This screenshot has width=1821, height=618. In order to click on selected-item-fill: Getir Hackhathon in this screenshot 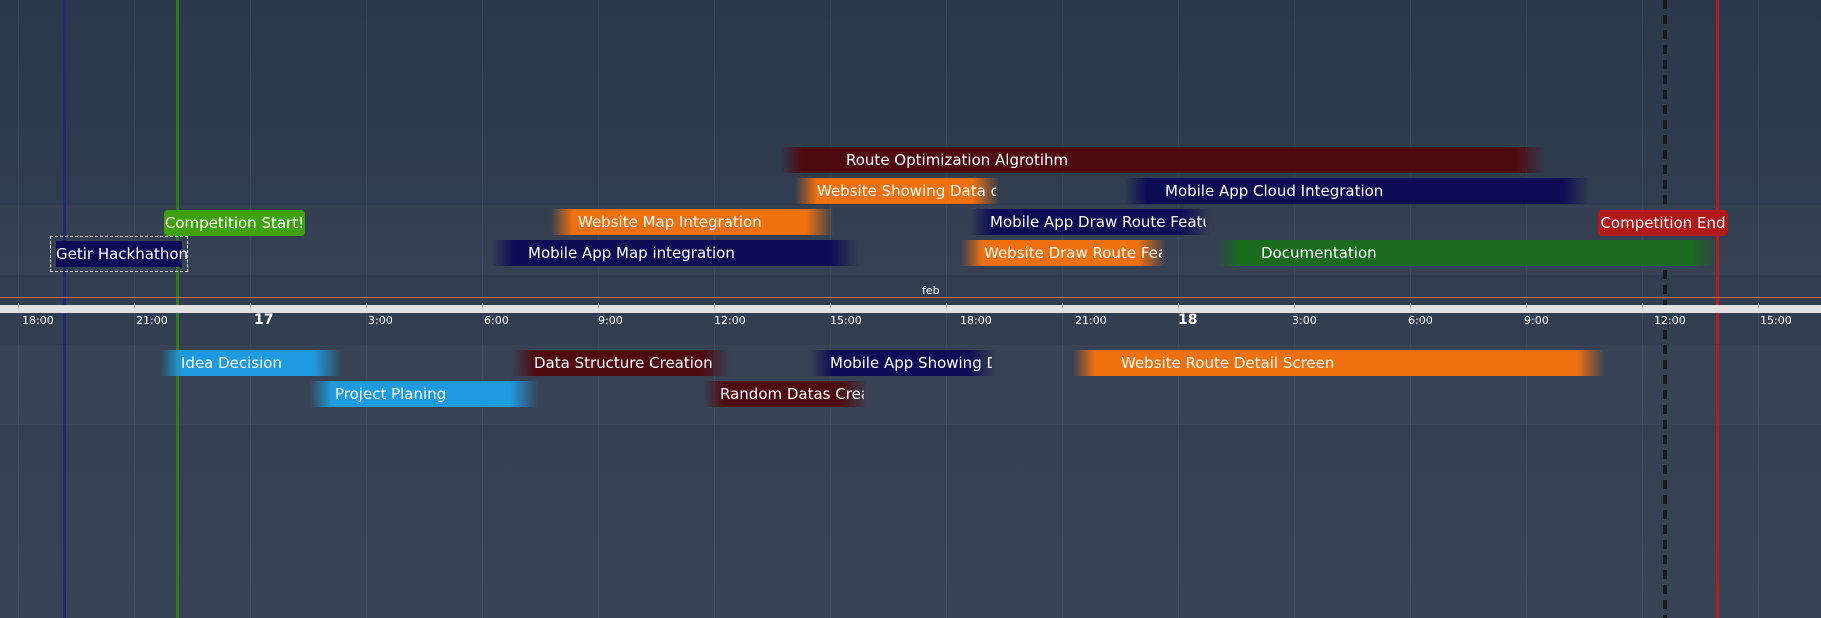, I will do `click(122, 254)`.